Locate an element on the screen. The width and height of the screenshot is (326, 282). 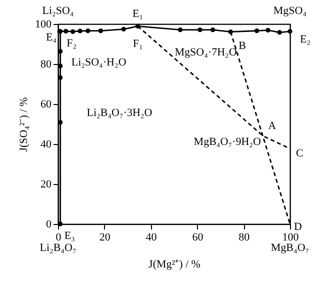
x-tick-label: 20 is located at coordinates (105, 238).